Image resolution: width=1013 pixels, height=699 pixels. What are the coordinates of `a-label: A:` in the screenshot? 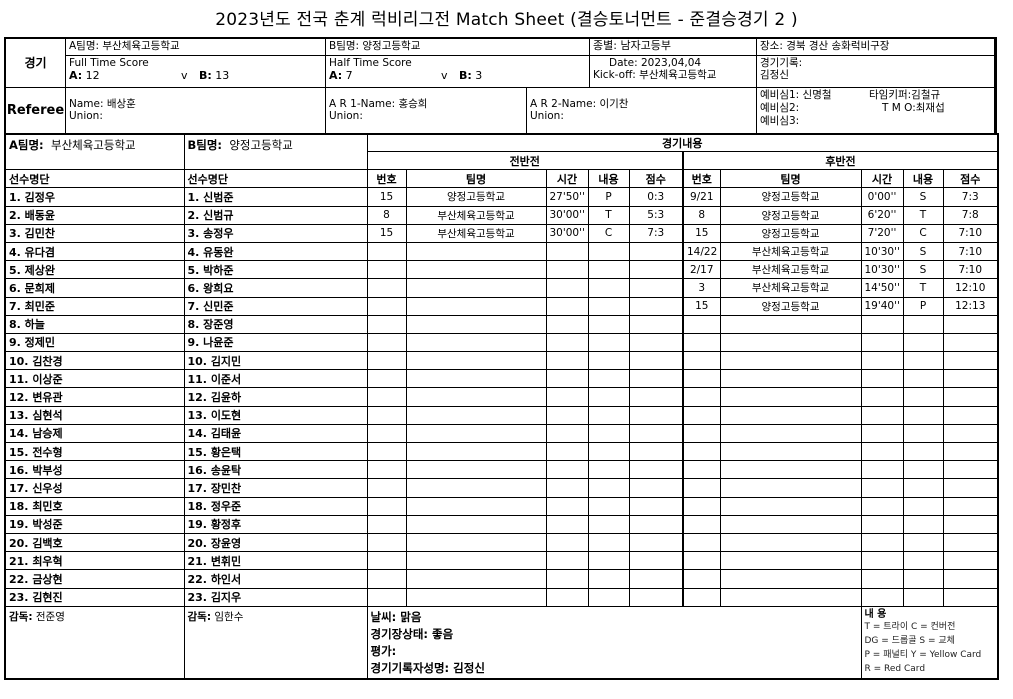 It's located at (76, 75).